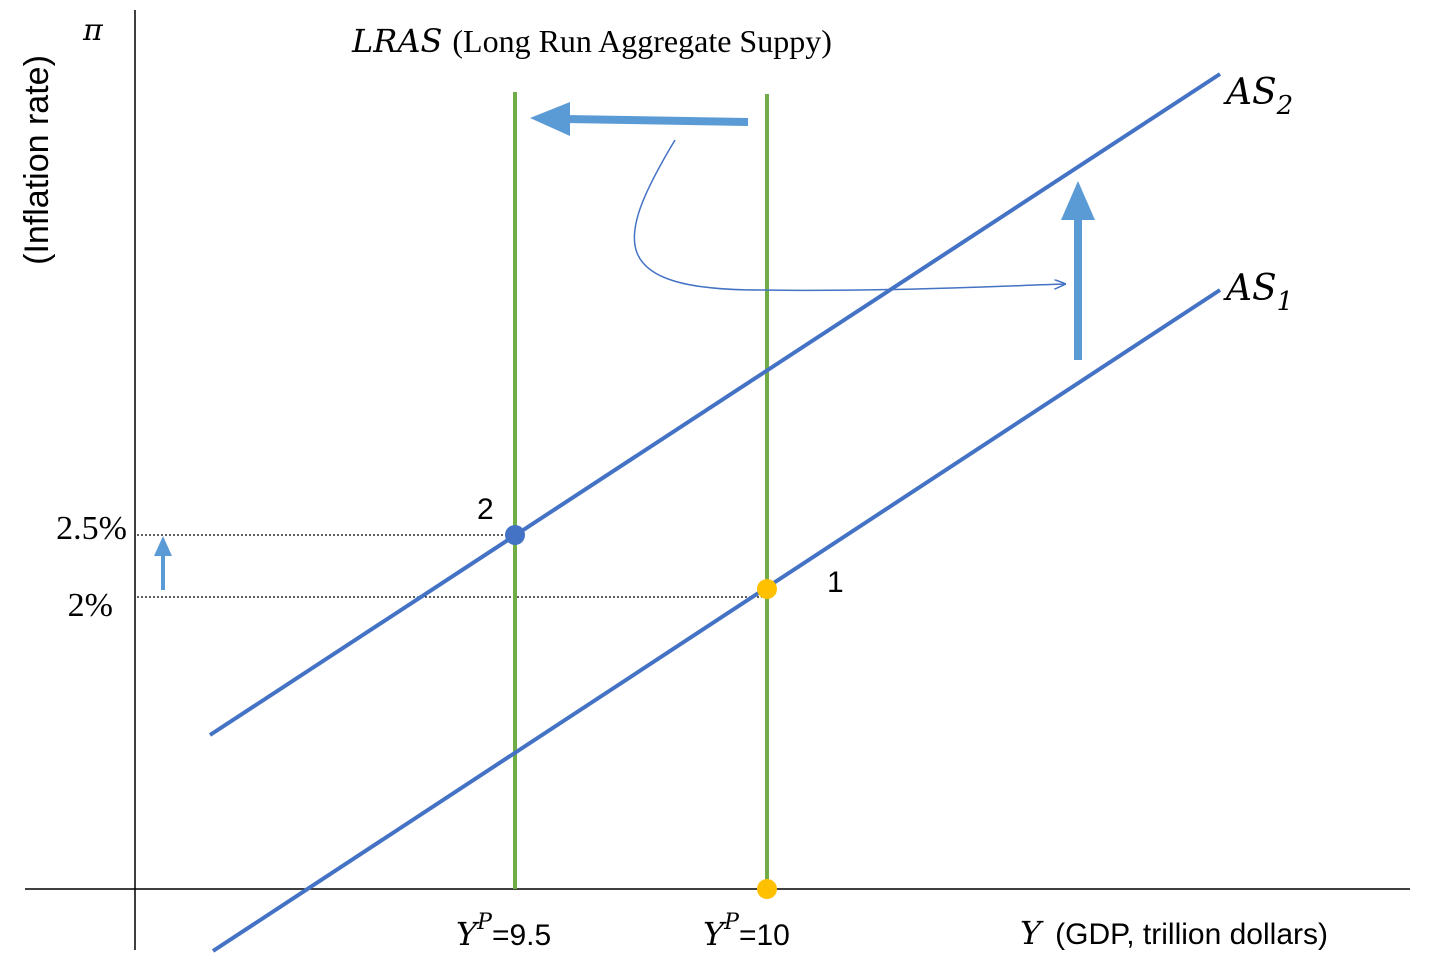 This screenshot has height=976, width=1431. Describe the element at coordinates (163, 563) in the screenshot. I see `inflation-rise-arrow` at that location.